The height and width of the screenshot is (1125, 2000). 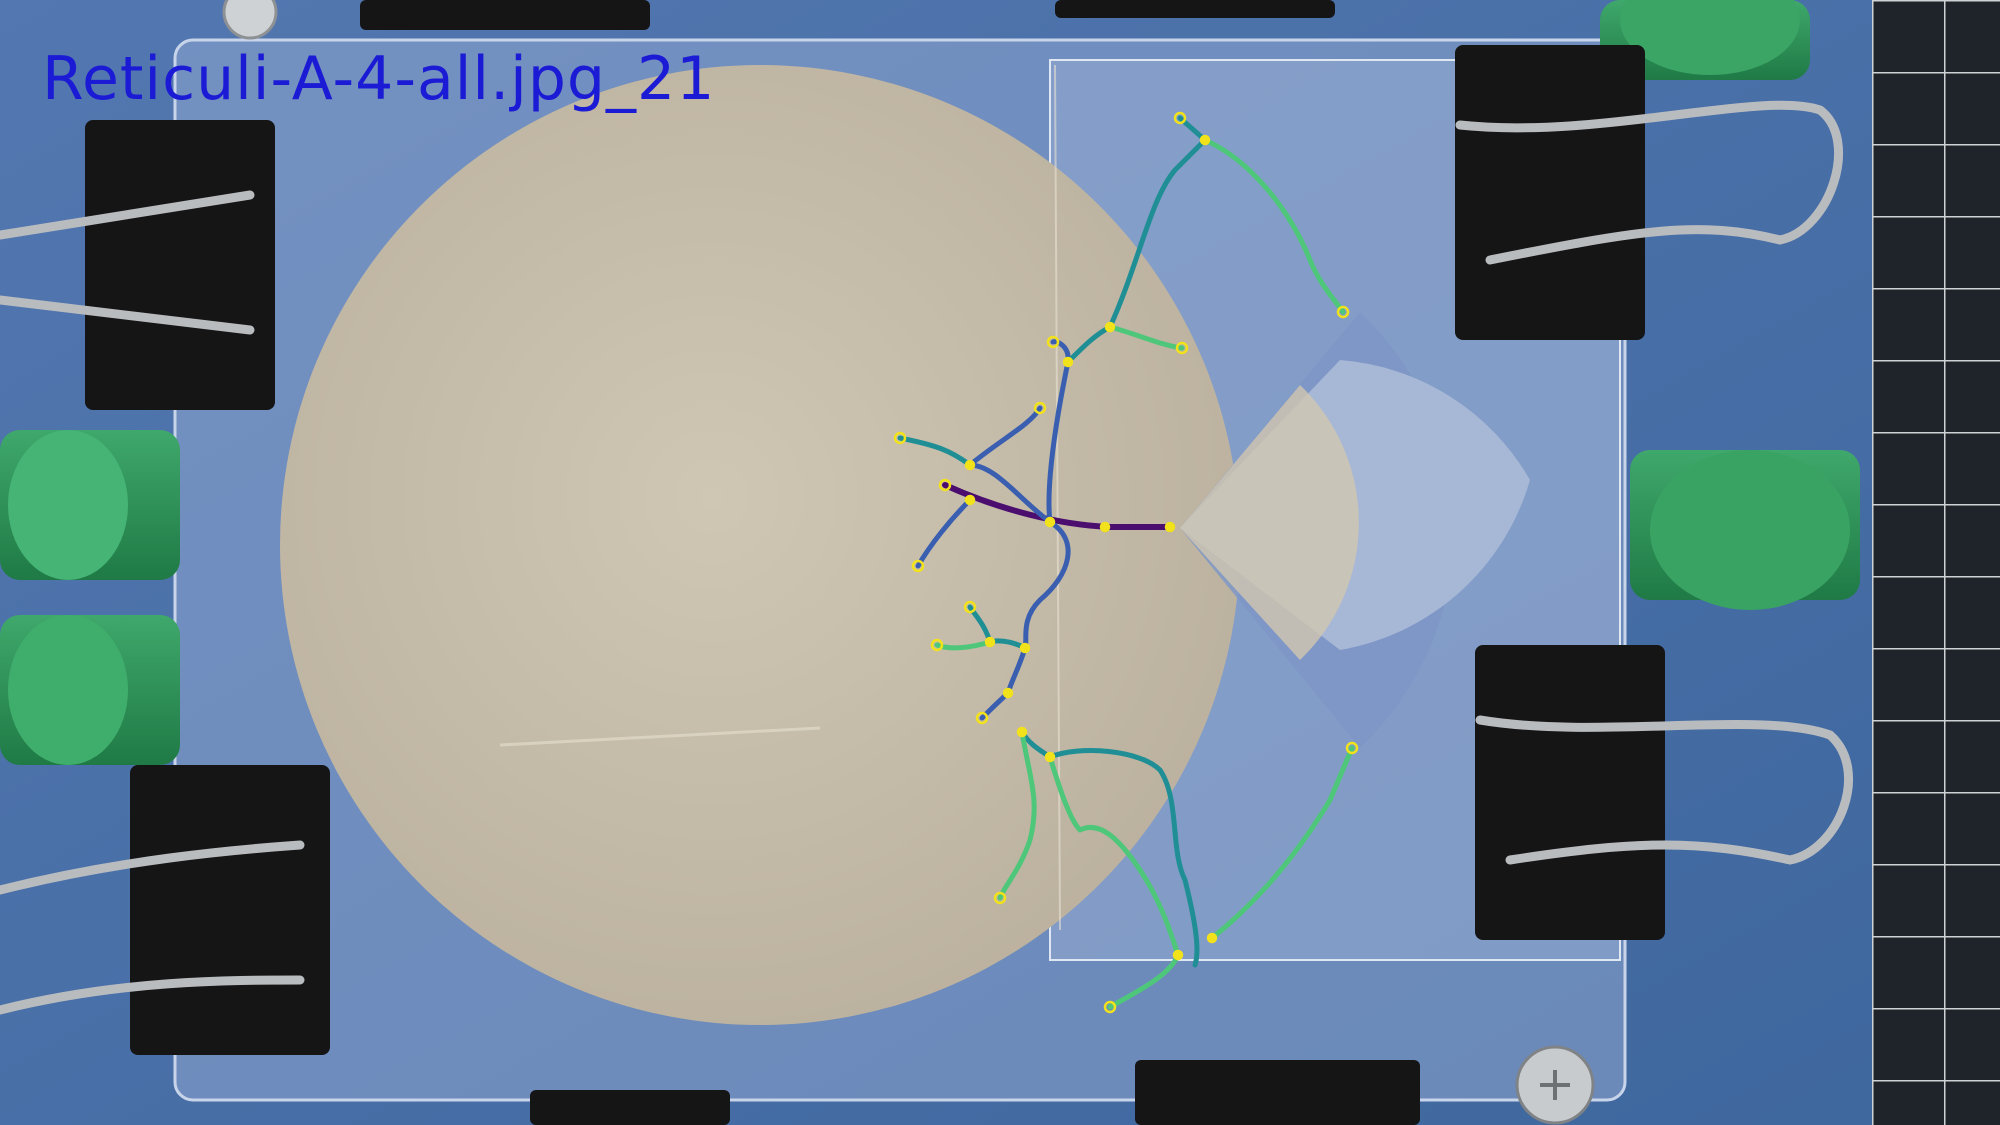 I want to click on cutting-mat-grid, so click(x=1936, y=562).